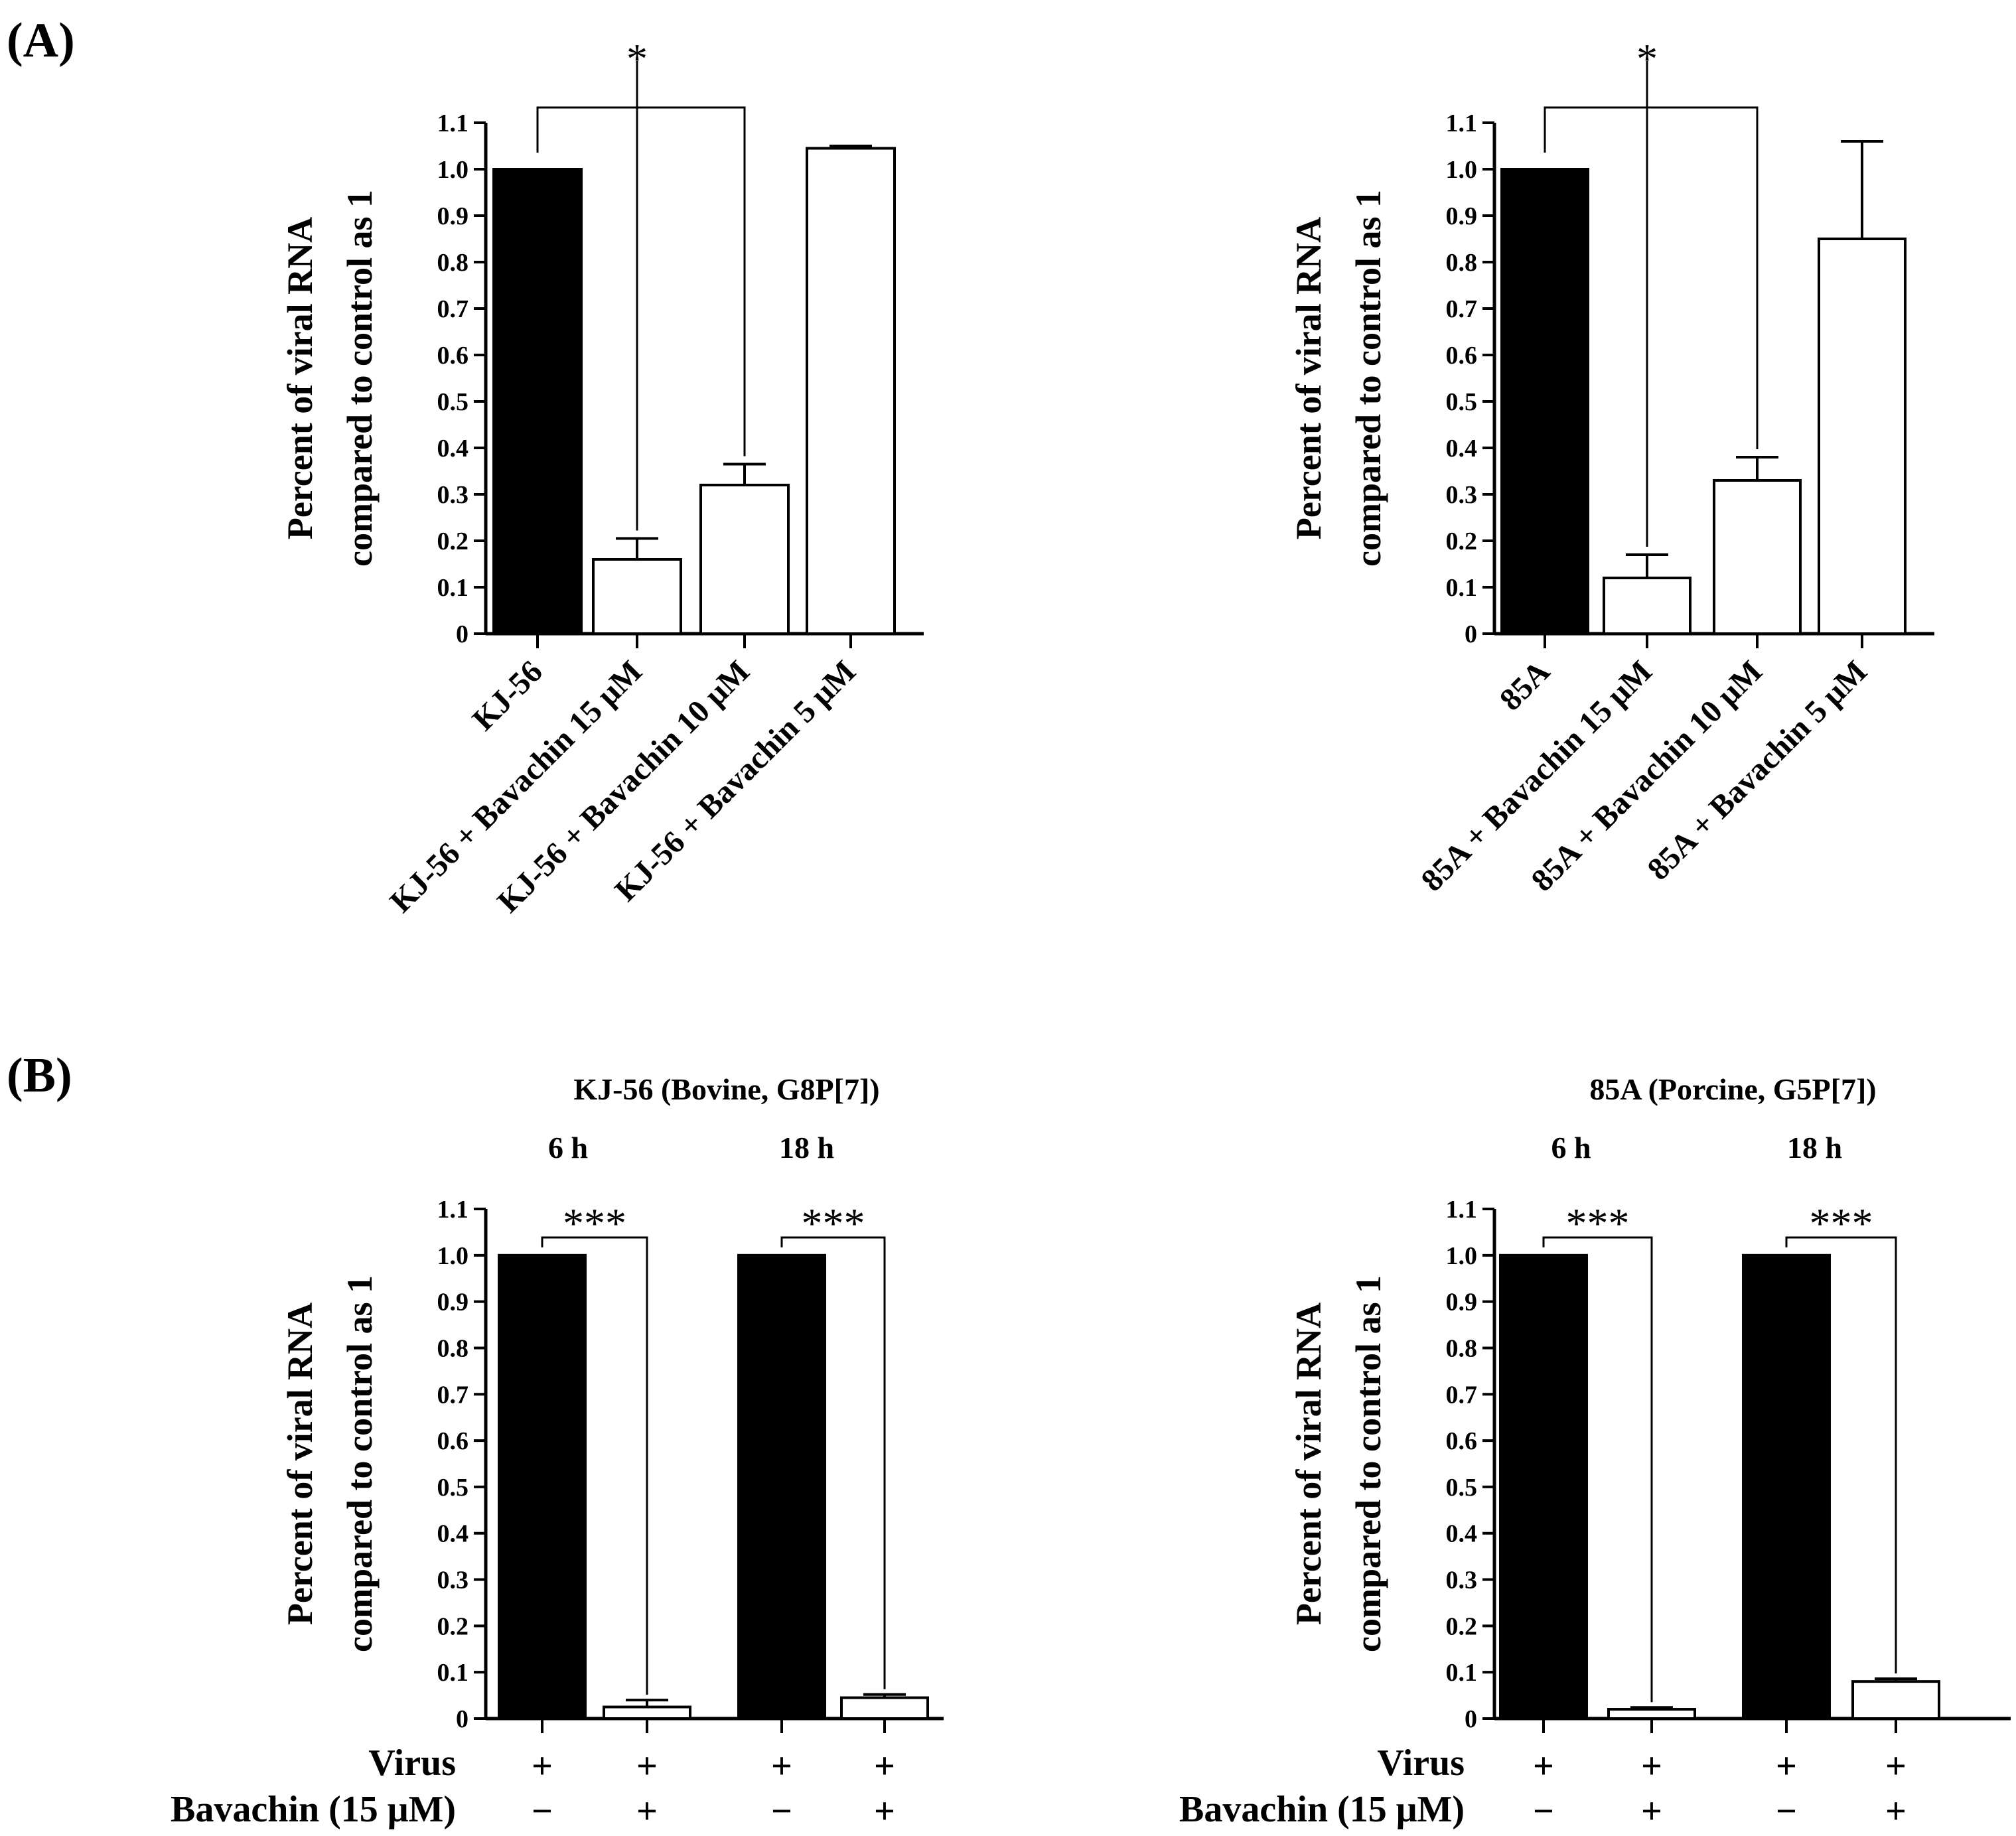 Image resolution: width=2016 pixels, height=1836 pixels. What do you see at coordinates (1732, 1089) in the screenshot?
I see `chart-title: 85A (Porcine, G5P[7])` at bounding box center [1732, 1089].